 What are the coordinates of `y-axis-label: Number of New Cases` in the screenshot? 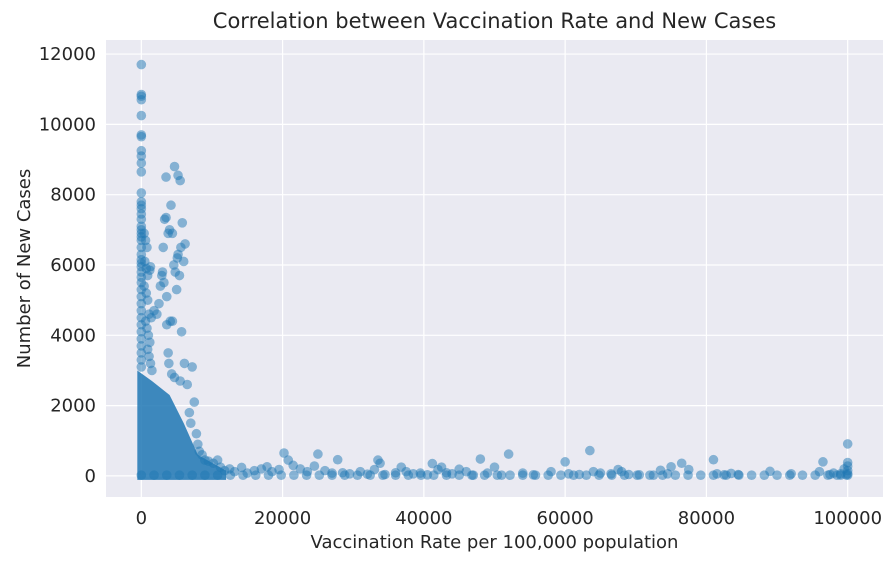 It's located at (24, 269).